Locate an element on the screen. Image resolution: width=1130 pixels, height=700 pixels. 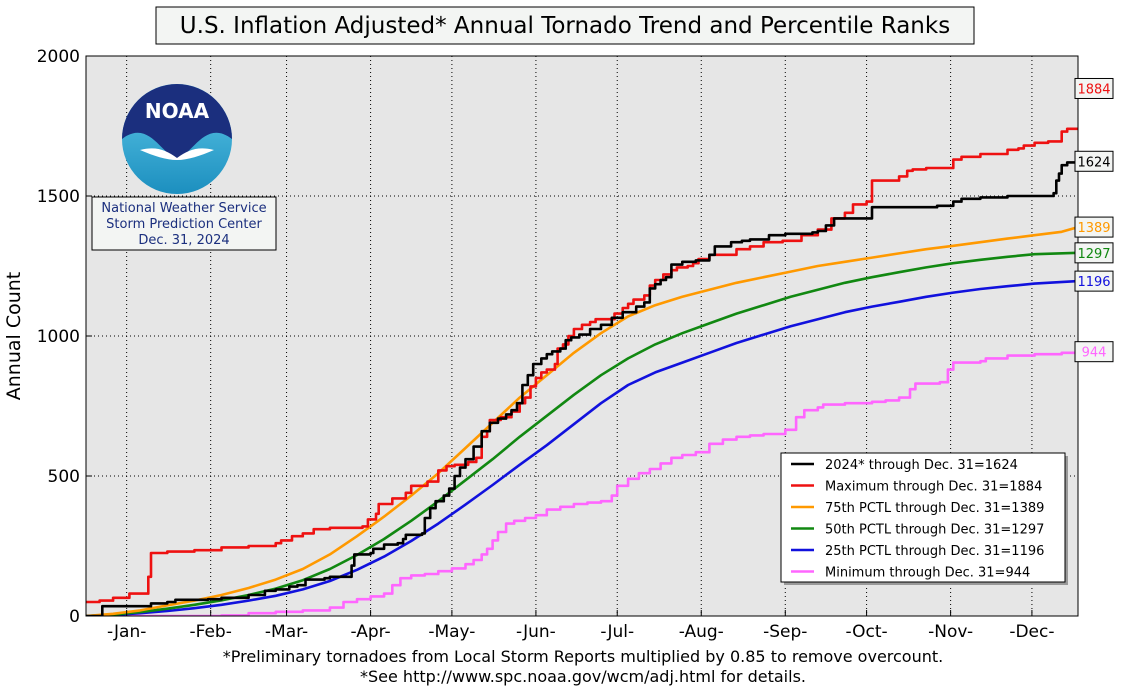
legend-entry-3: 50th PCTL through Dec. 31=1297 is located at coordinates (934, 530).